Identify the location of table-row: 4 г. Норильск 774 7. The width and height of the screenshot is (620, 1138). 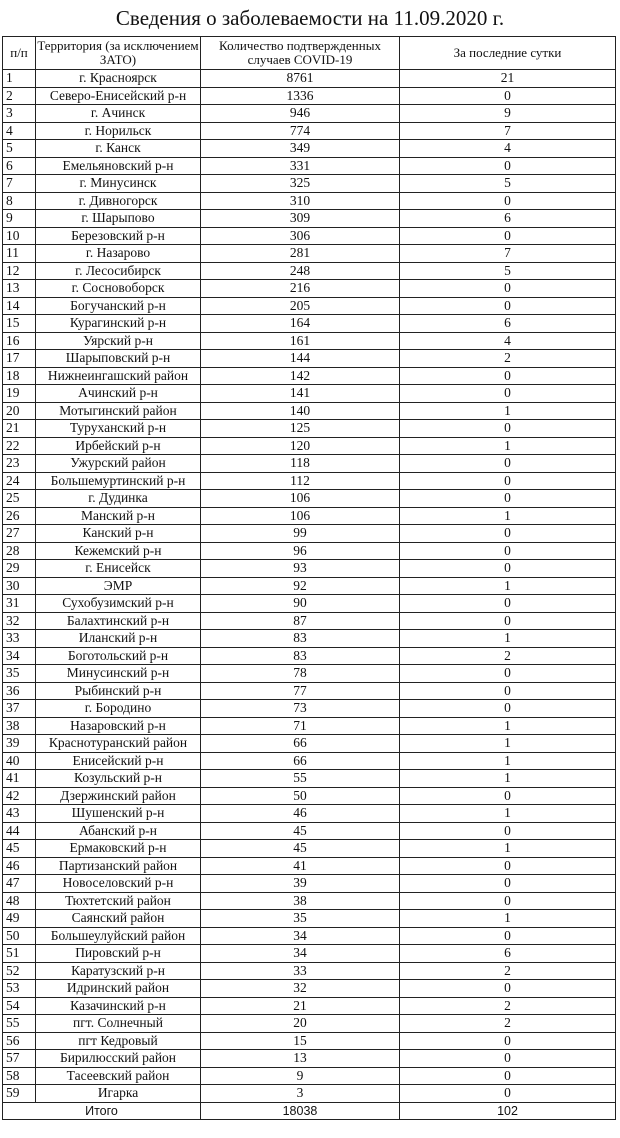
(309, 130).